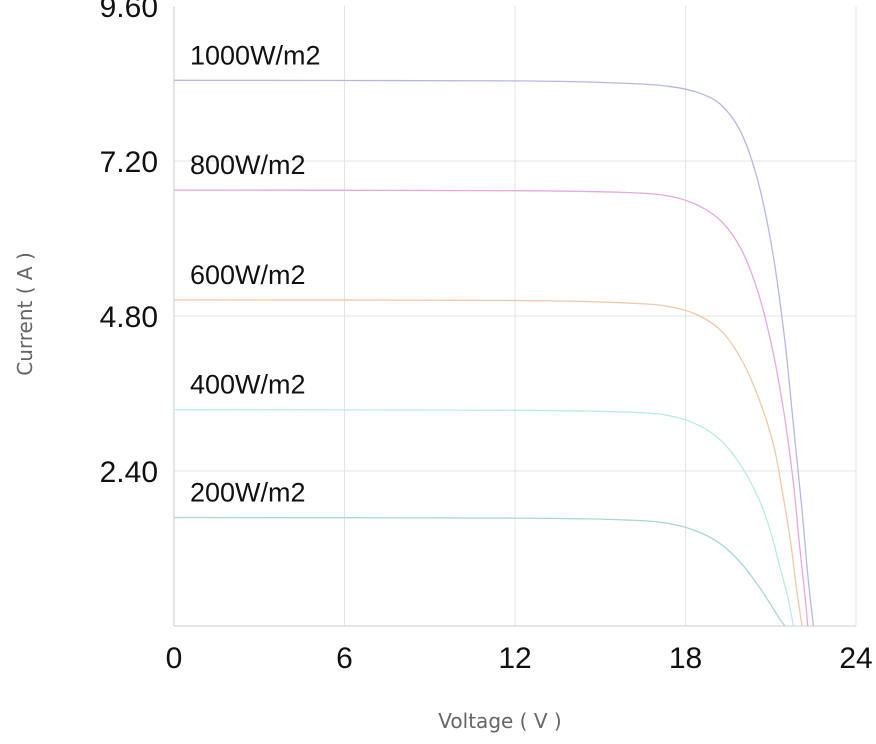  I want to click on x-tick-label: 0, so click(174, 658).